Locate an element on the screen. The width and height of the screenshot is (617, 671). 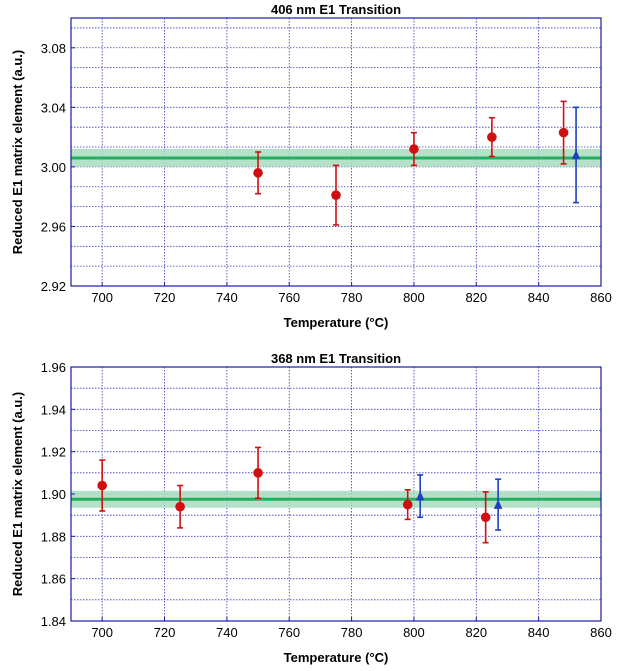
chart1-data-point-triangle is located at coordinates (576, 154).